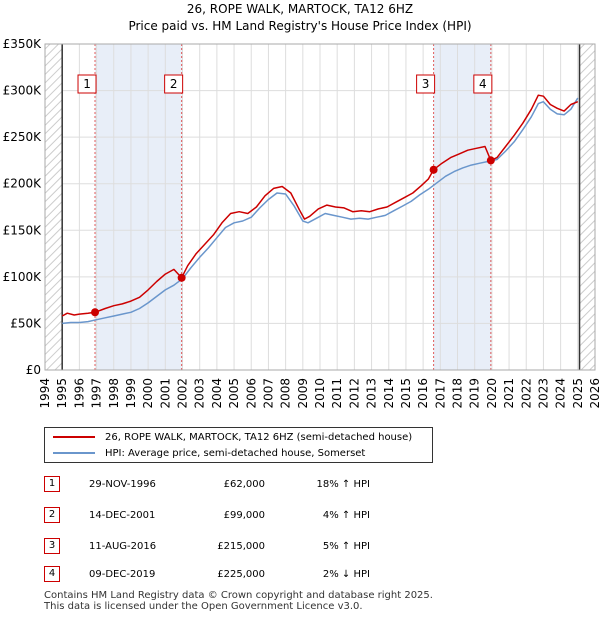 The height and width of the screenshot is (620, 600). Describe the element at coordinates (214, 517) in the screenshot. I see `transaction-row: 2 14-DEC-2001 £99,000 4% ↑ HPI` at that location.